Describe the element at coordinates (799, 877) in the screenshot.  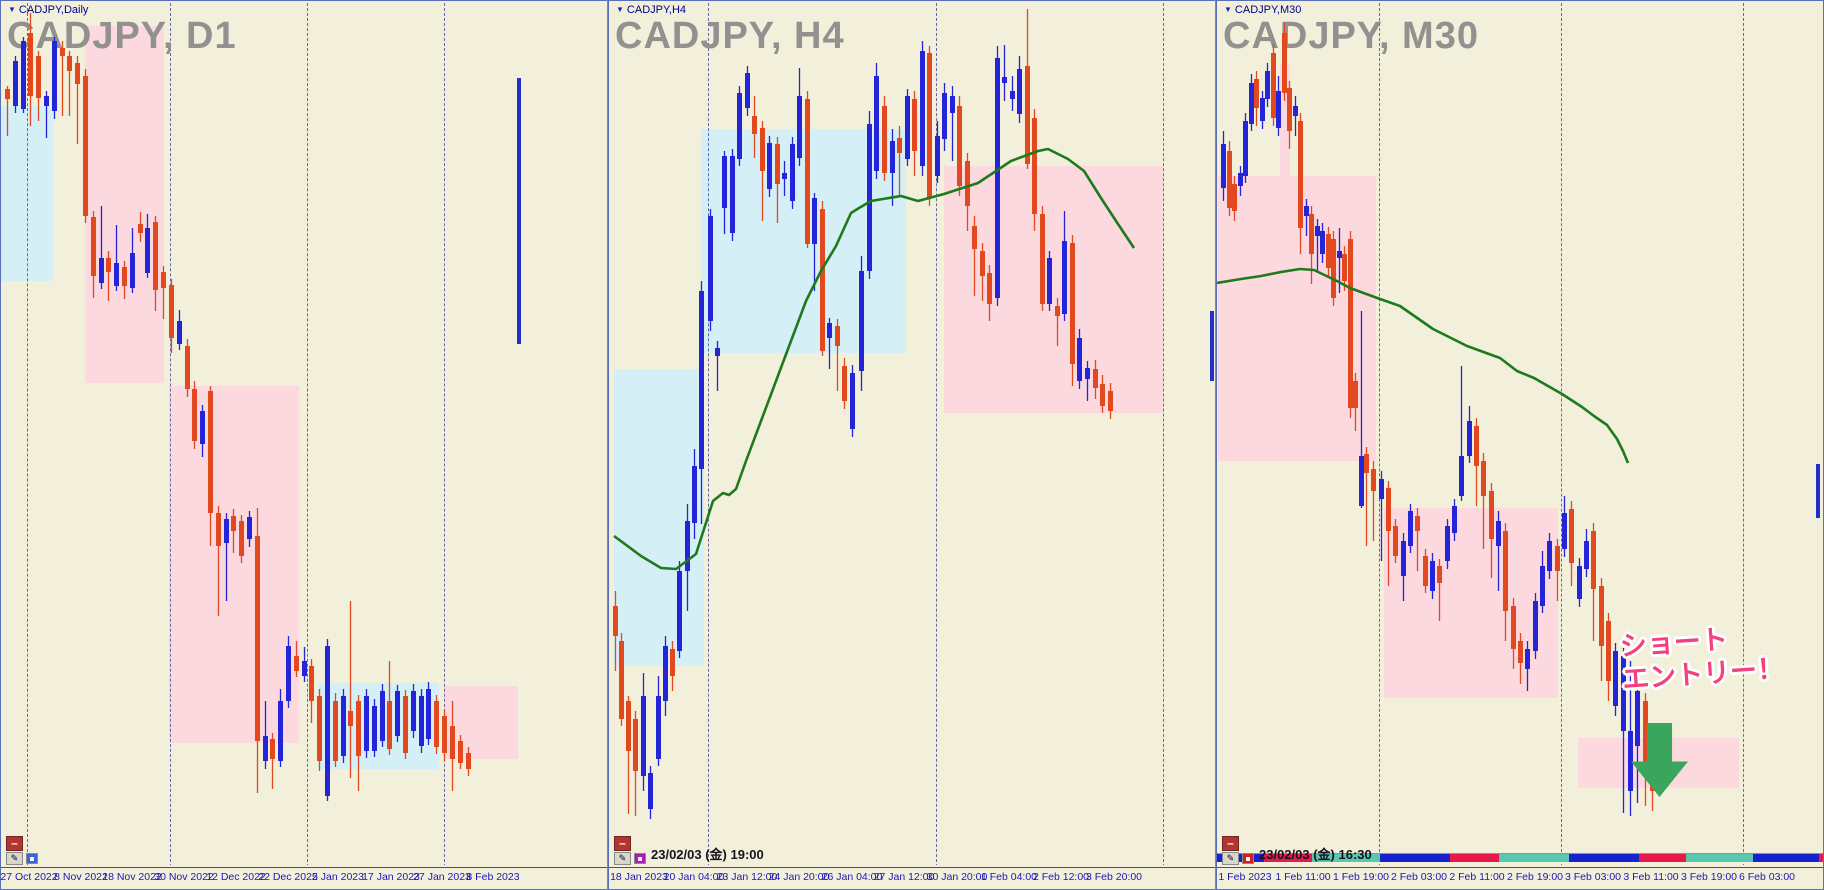
I see `axis-date-label: 24 Jan 20:00` at that location.